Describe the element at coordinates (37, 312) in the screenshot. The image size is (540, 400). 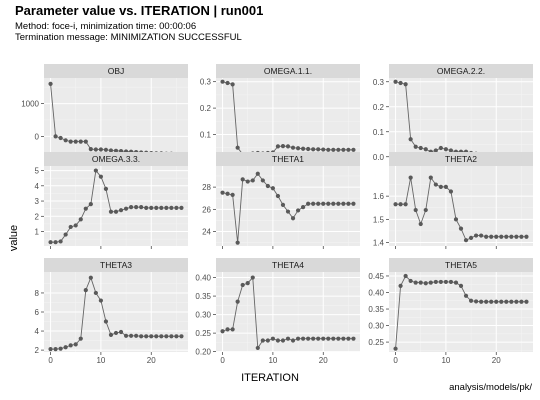
I see `y-tick-label: 6` at that location.